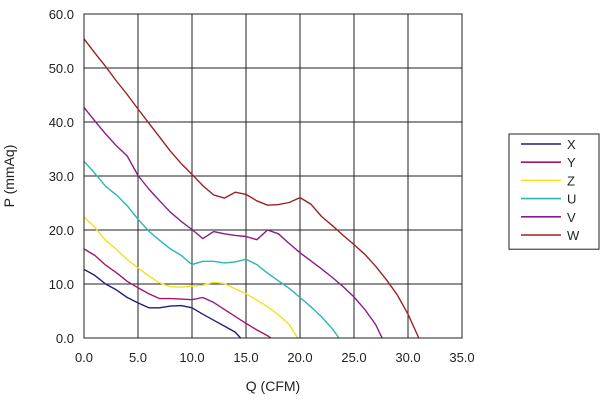  What do you see at coordinates (461, 357) in the screenshot?
I see `x-tick-label: 35.0` at bounding box center [461, 357].